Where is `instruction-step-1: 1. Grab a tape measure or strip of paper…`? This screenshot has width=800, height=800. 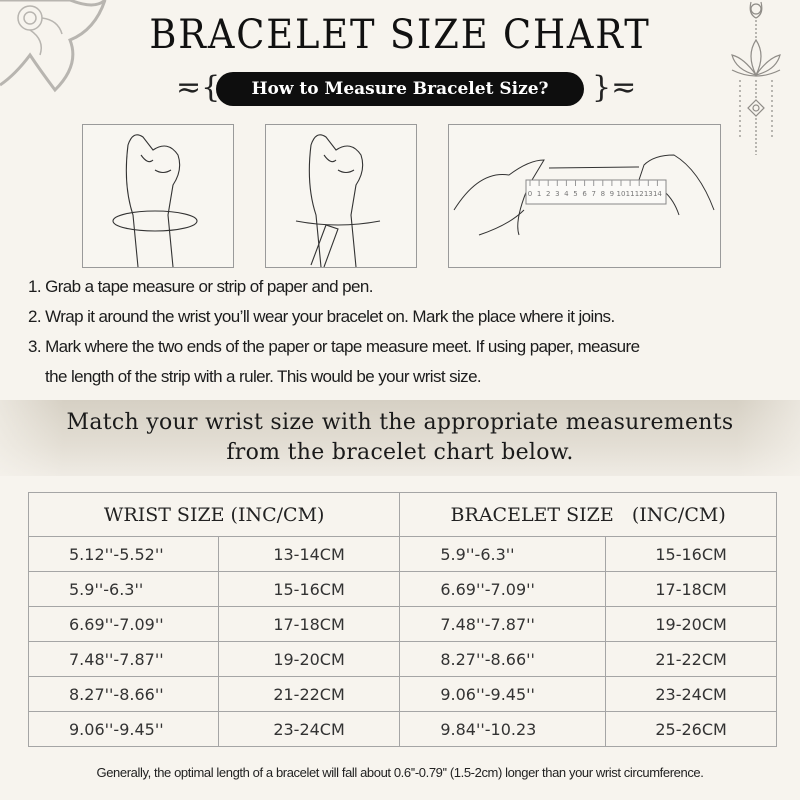 instruction-step-1: 1. Grab a tape measure or strip of paper… is located at coordinates (200, 286).